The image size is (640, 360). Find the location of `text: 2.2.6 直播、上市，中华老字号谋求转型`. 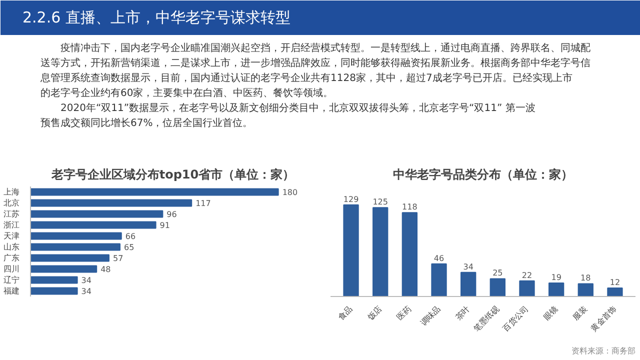

text: 2.2.6 直播、上市，中华老字号谋求转型 is located at coordinates (156, 17).